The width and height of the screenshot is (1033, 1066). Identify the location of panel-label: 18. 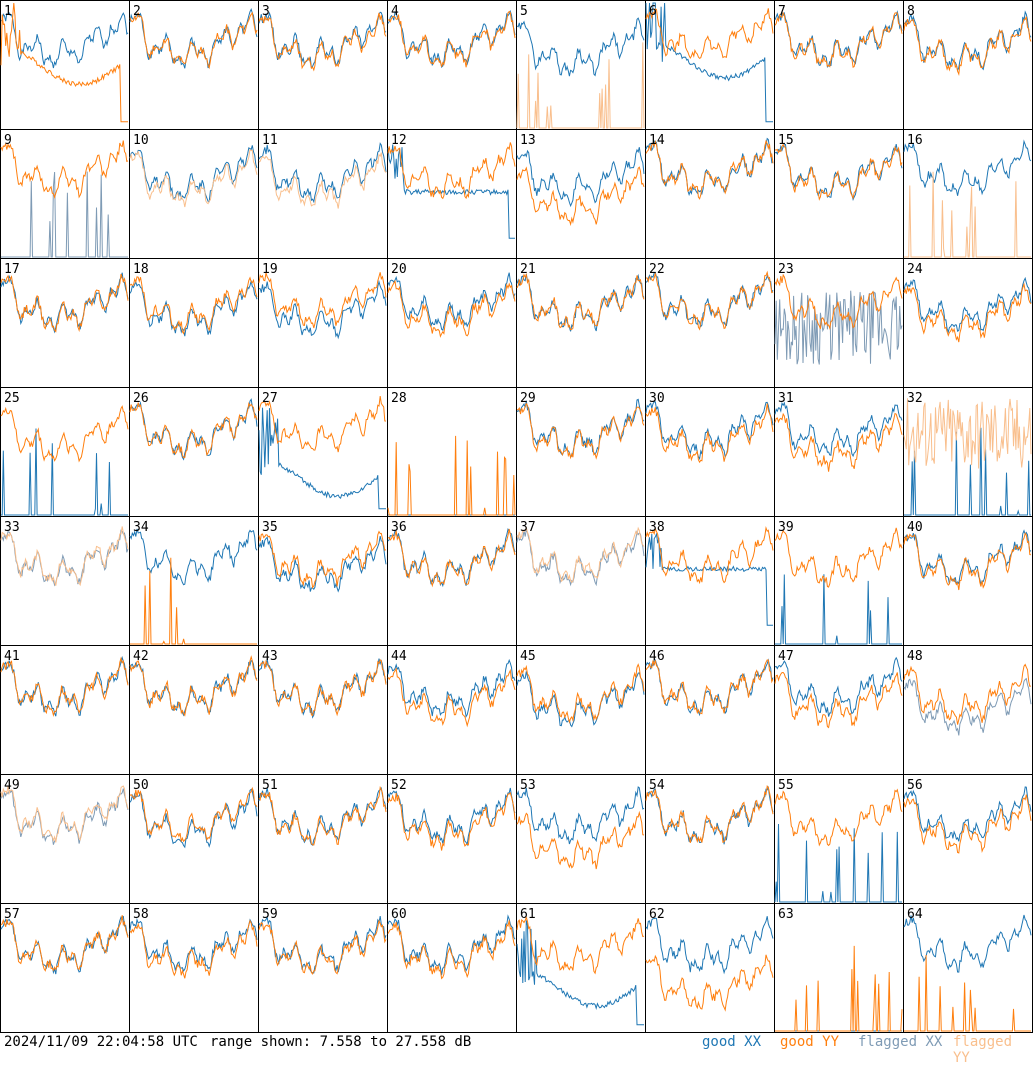
(141, 269).